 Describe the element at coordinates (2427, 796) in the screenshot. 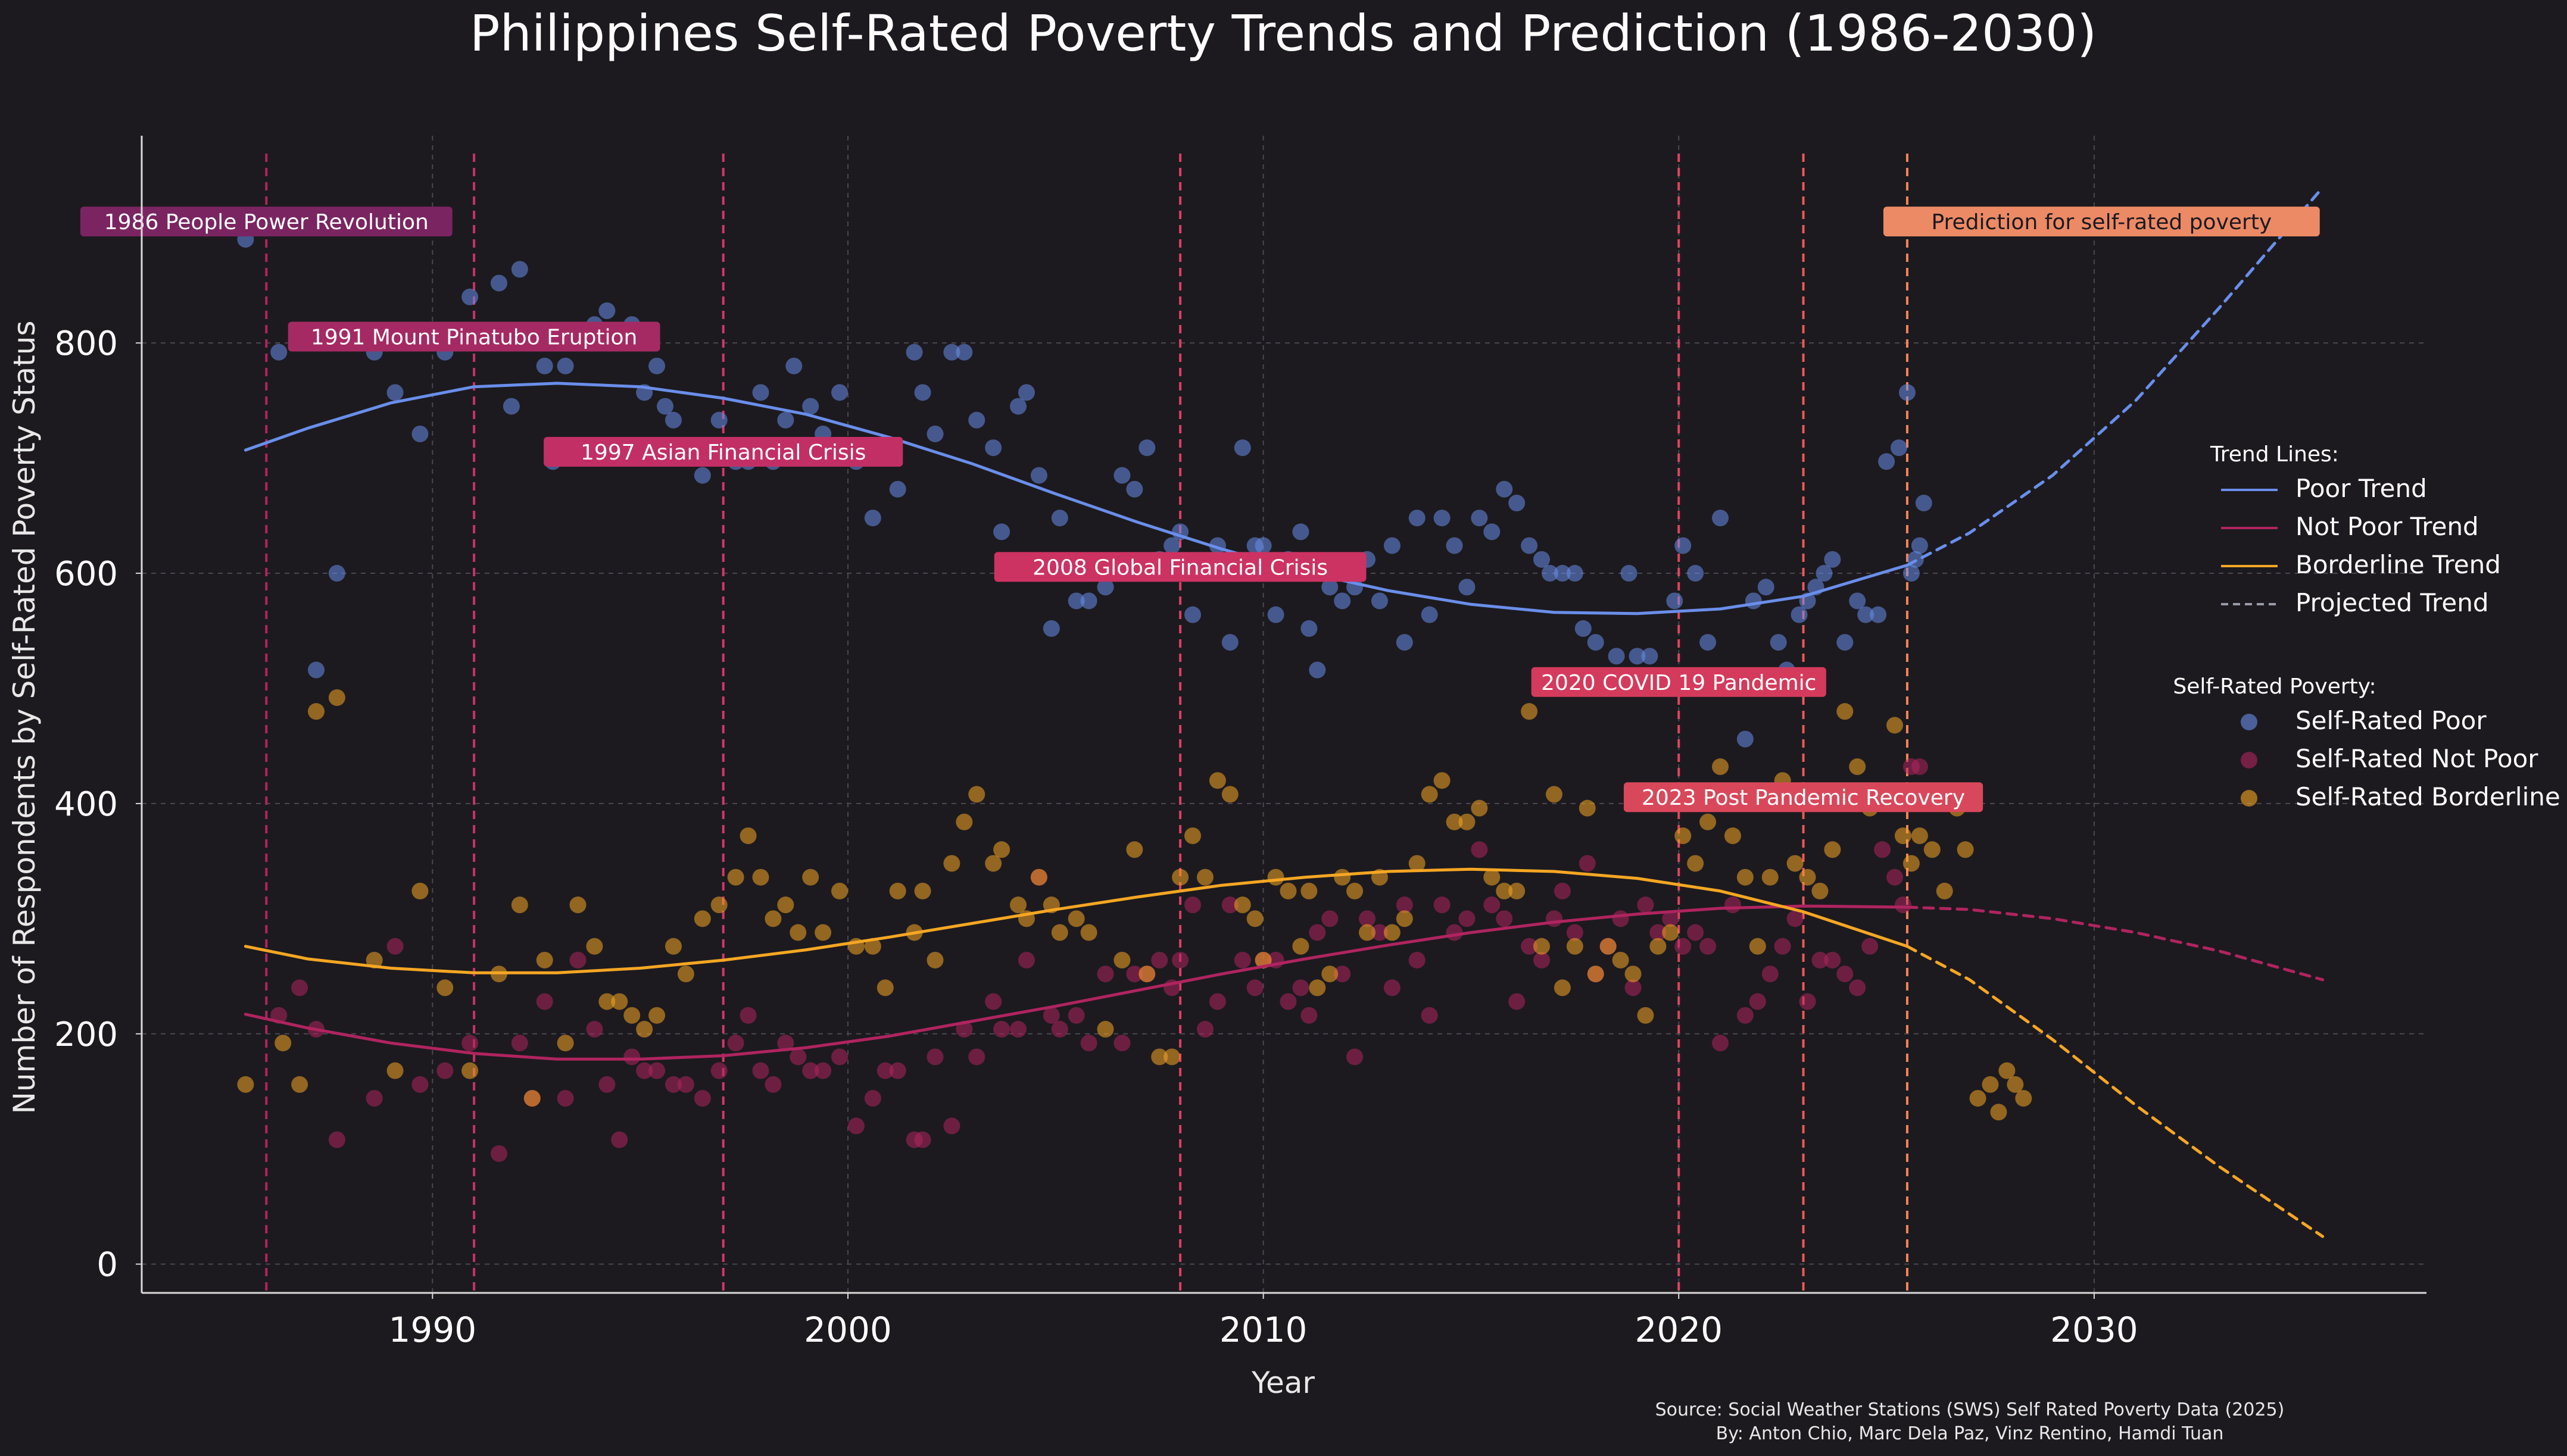

I see `legend-scatter-label-2: Self-Rated Borderline` at that location.